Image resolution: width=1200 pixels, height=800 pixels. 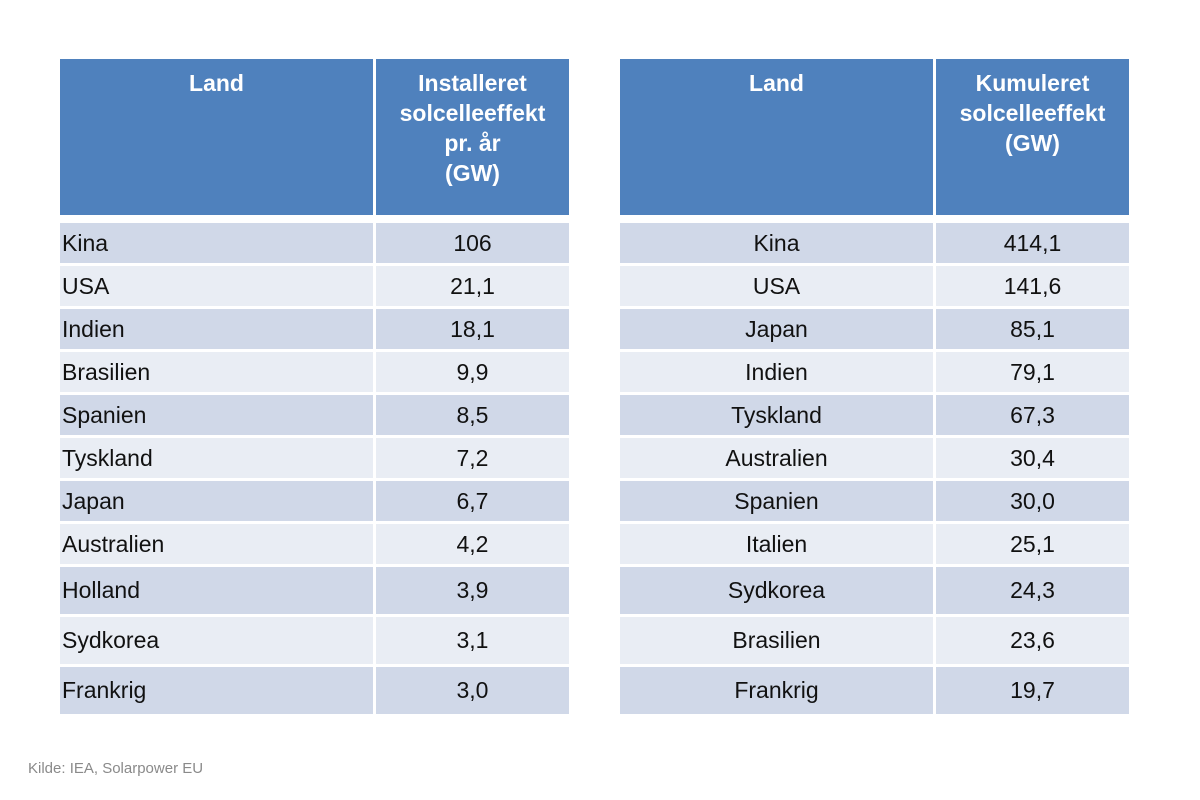 I want to click on table-row: Indien 79,1, so click(x=874, y=373).